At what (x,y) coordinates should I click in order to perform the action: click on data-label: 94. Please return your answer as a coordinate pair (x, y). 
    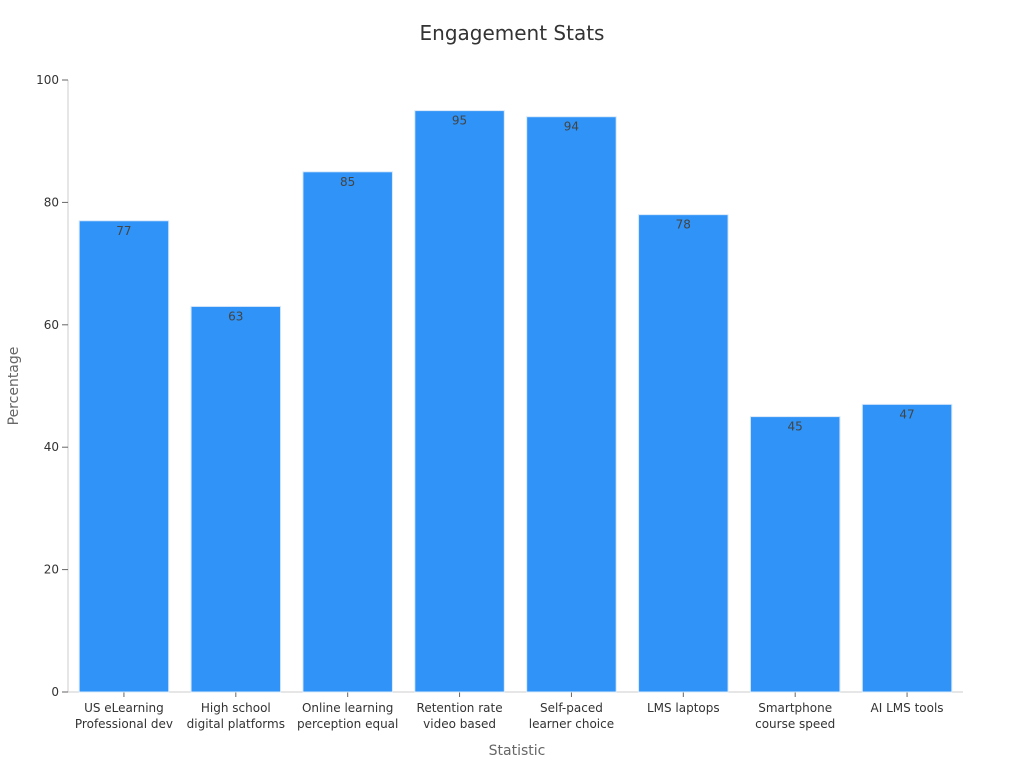
    Looking at the image, I should click on (571, 127).